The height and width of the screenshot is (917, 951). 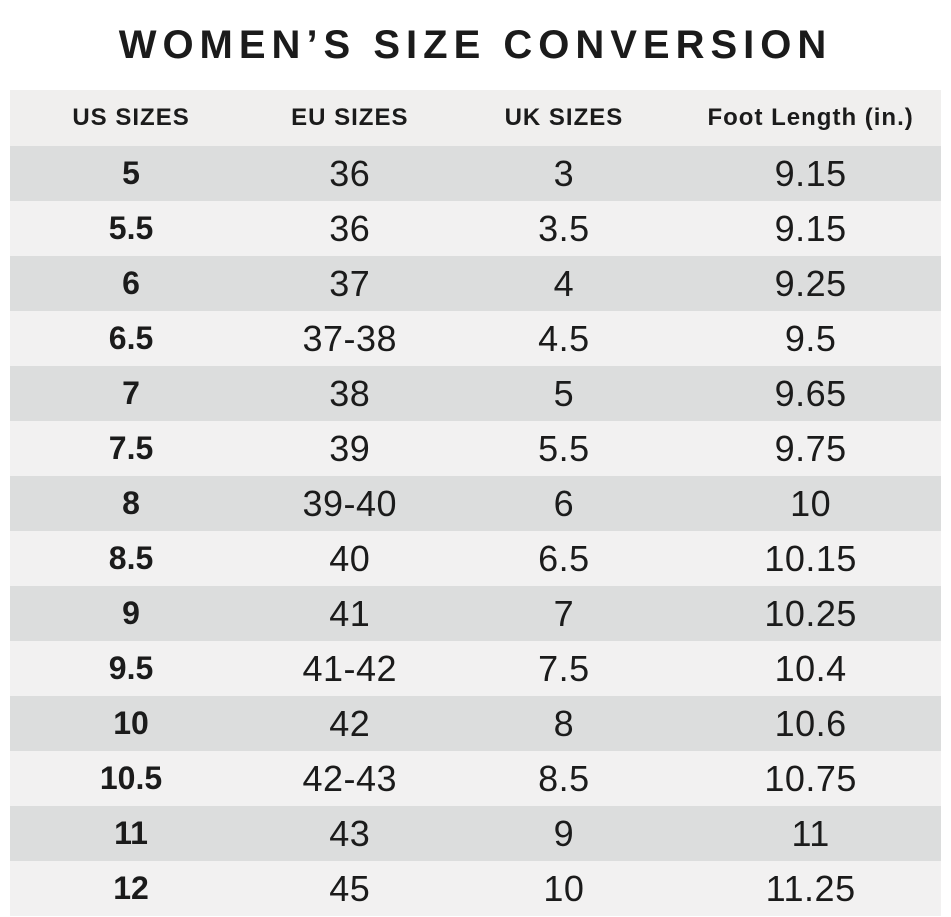 What do you see at coordinates (350, 888) in the screenshot?
I see `eu-size-cell: 45` at bounding box center [350, 888].